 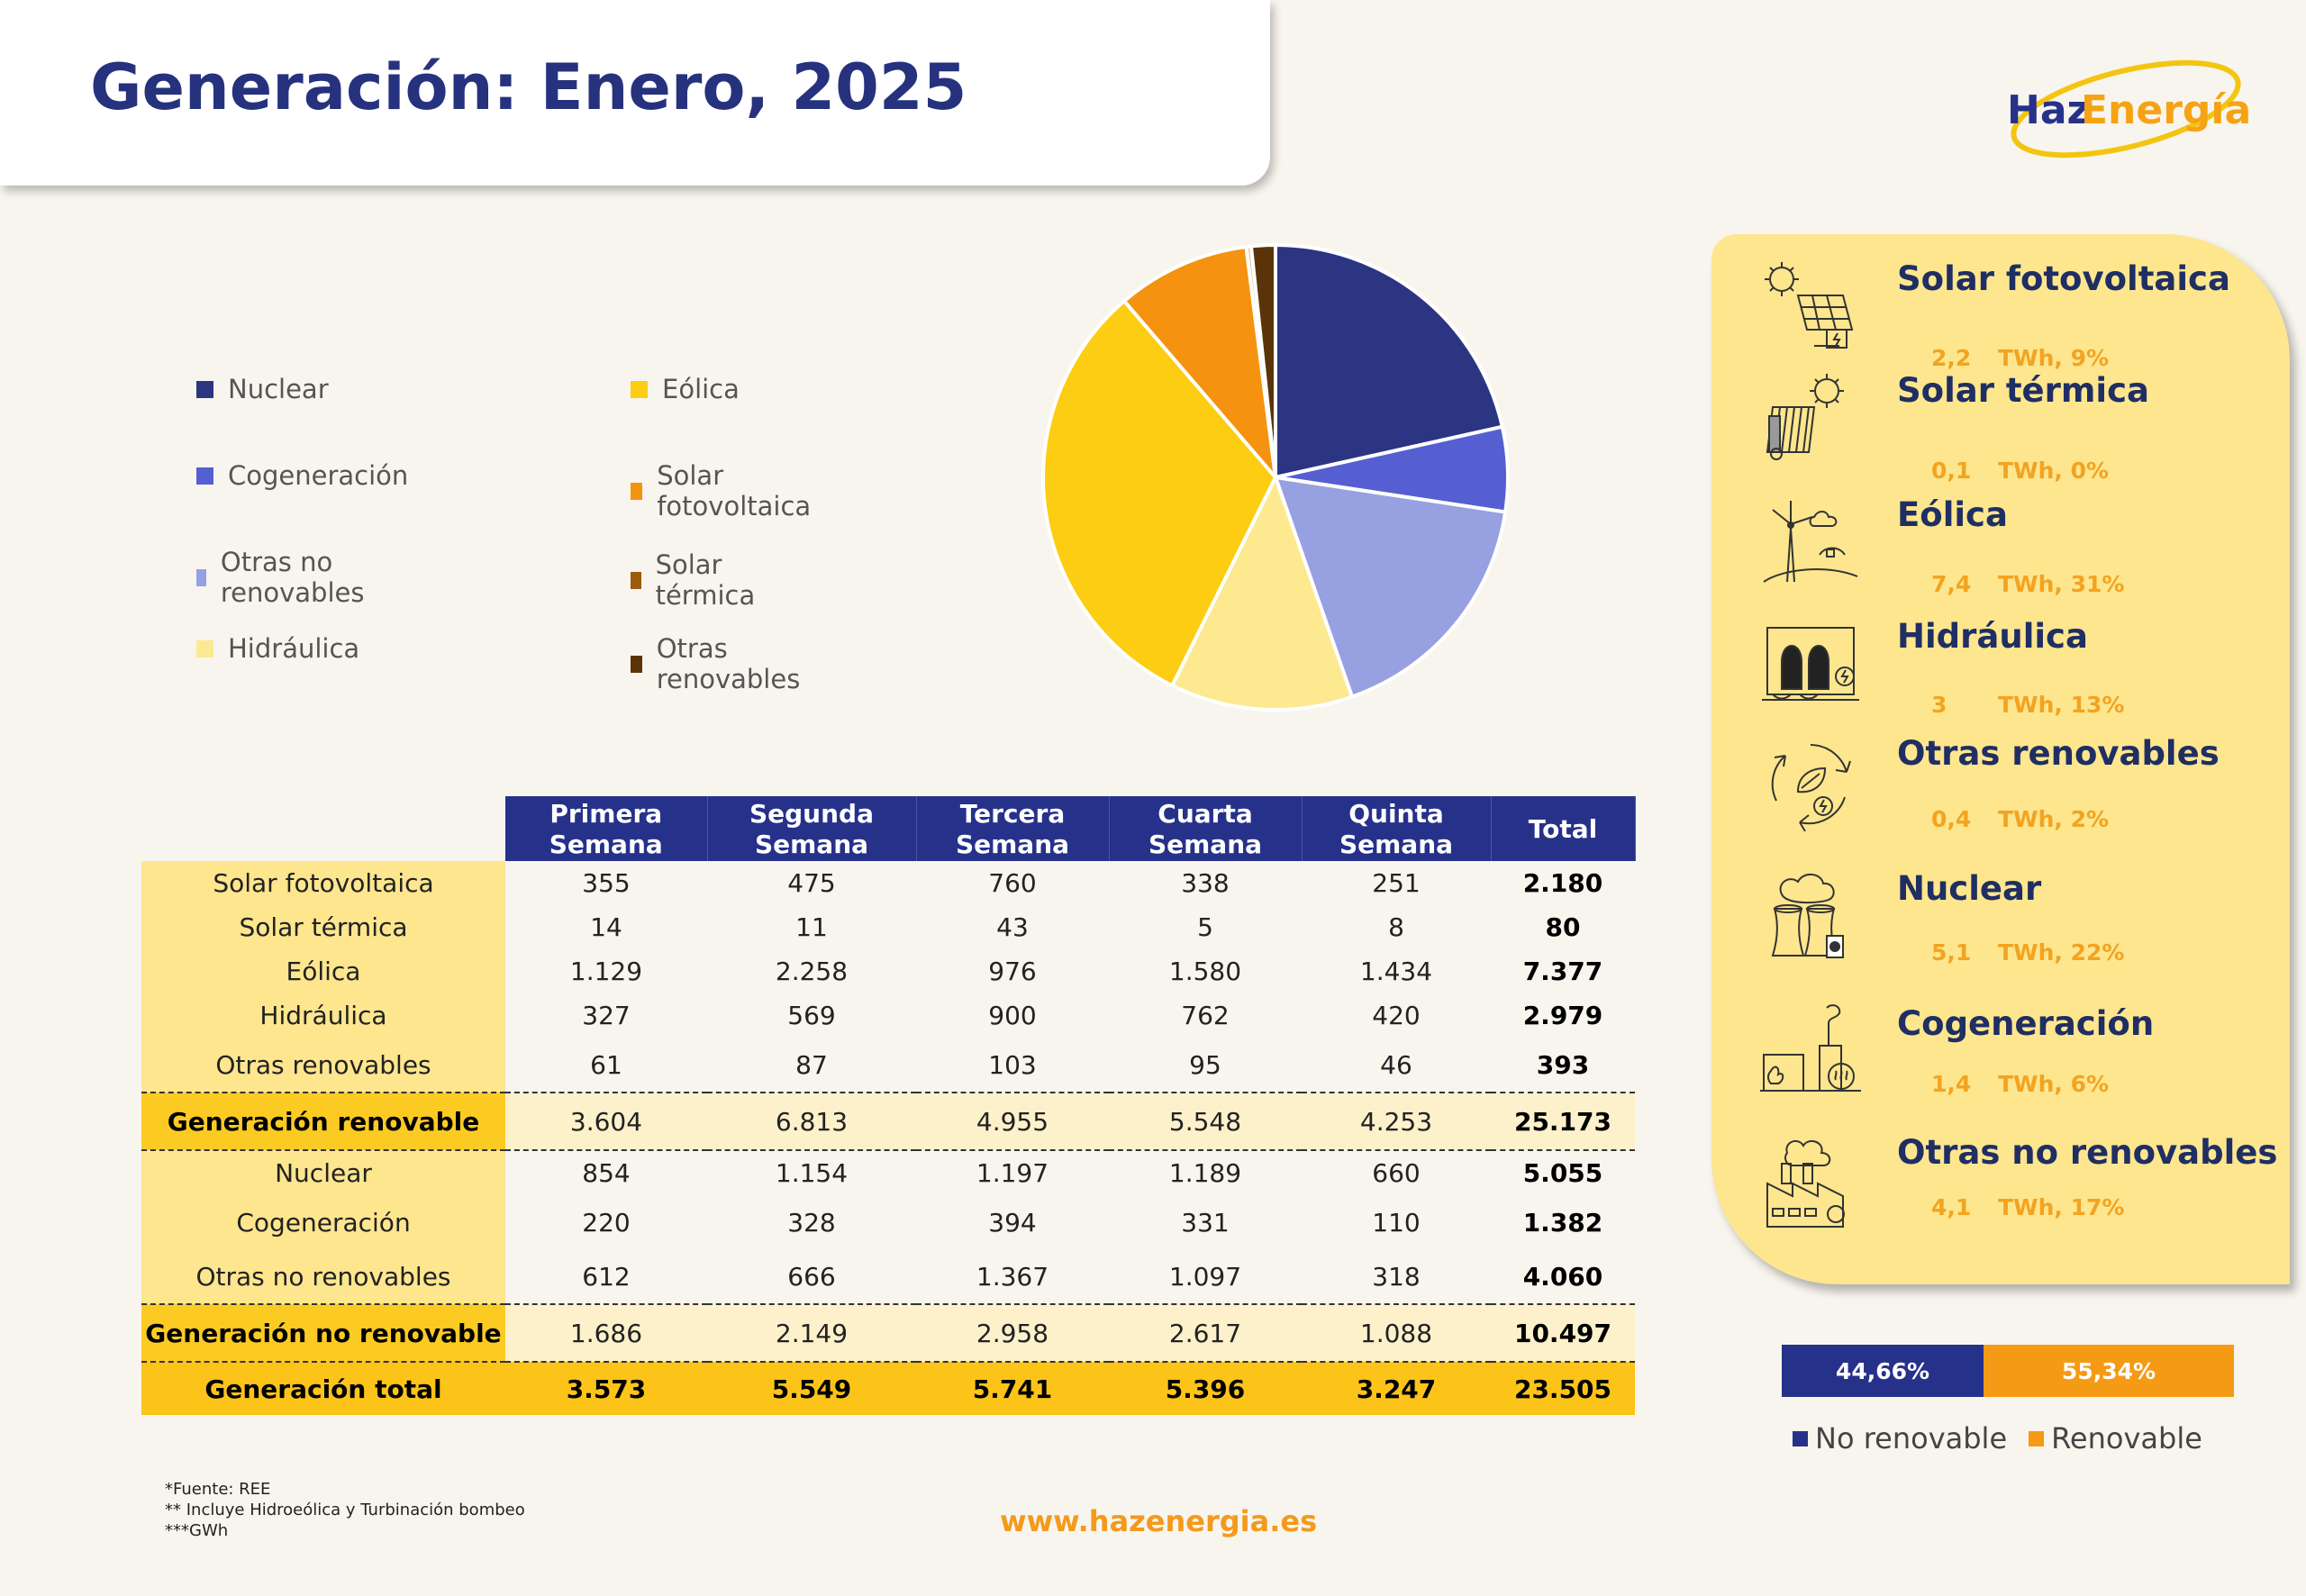 What do you see at coordinates (1012, 1064) in the screenshot?
I see `table-cell: 103` at bounding box center [1012, 1064].